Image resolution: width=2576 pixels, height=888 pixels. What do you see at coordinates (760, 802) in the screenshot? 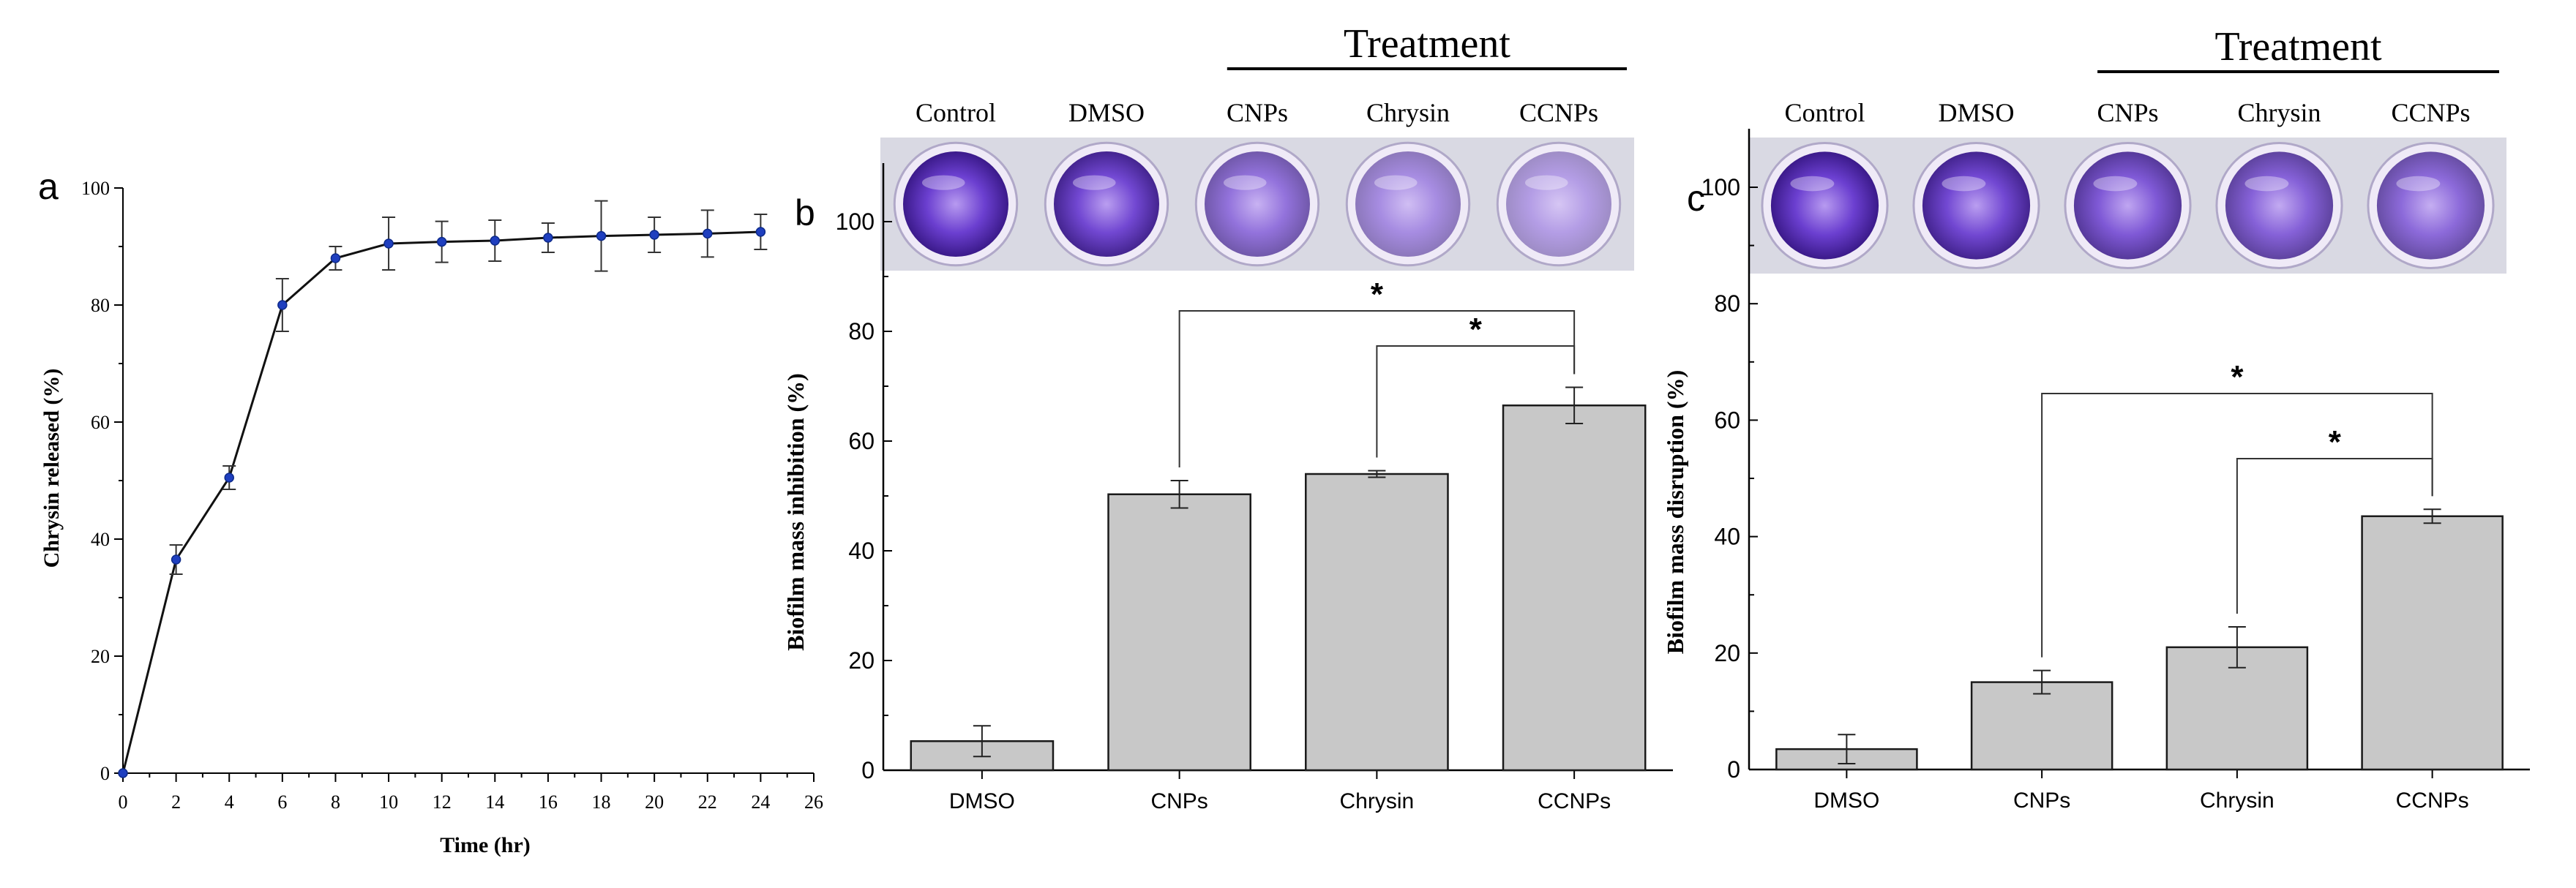
I see `x-tick-label: 24` at bounding box center [760, 802].